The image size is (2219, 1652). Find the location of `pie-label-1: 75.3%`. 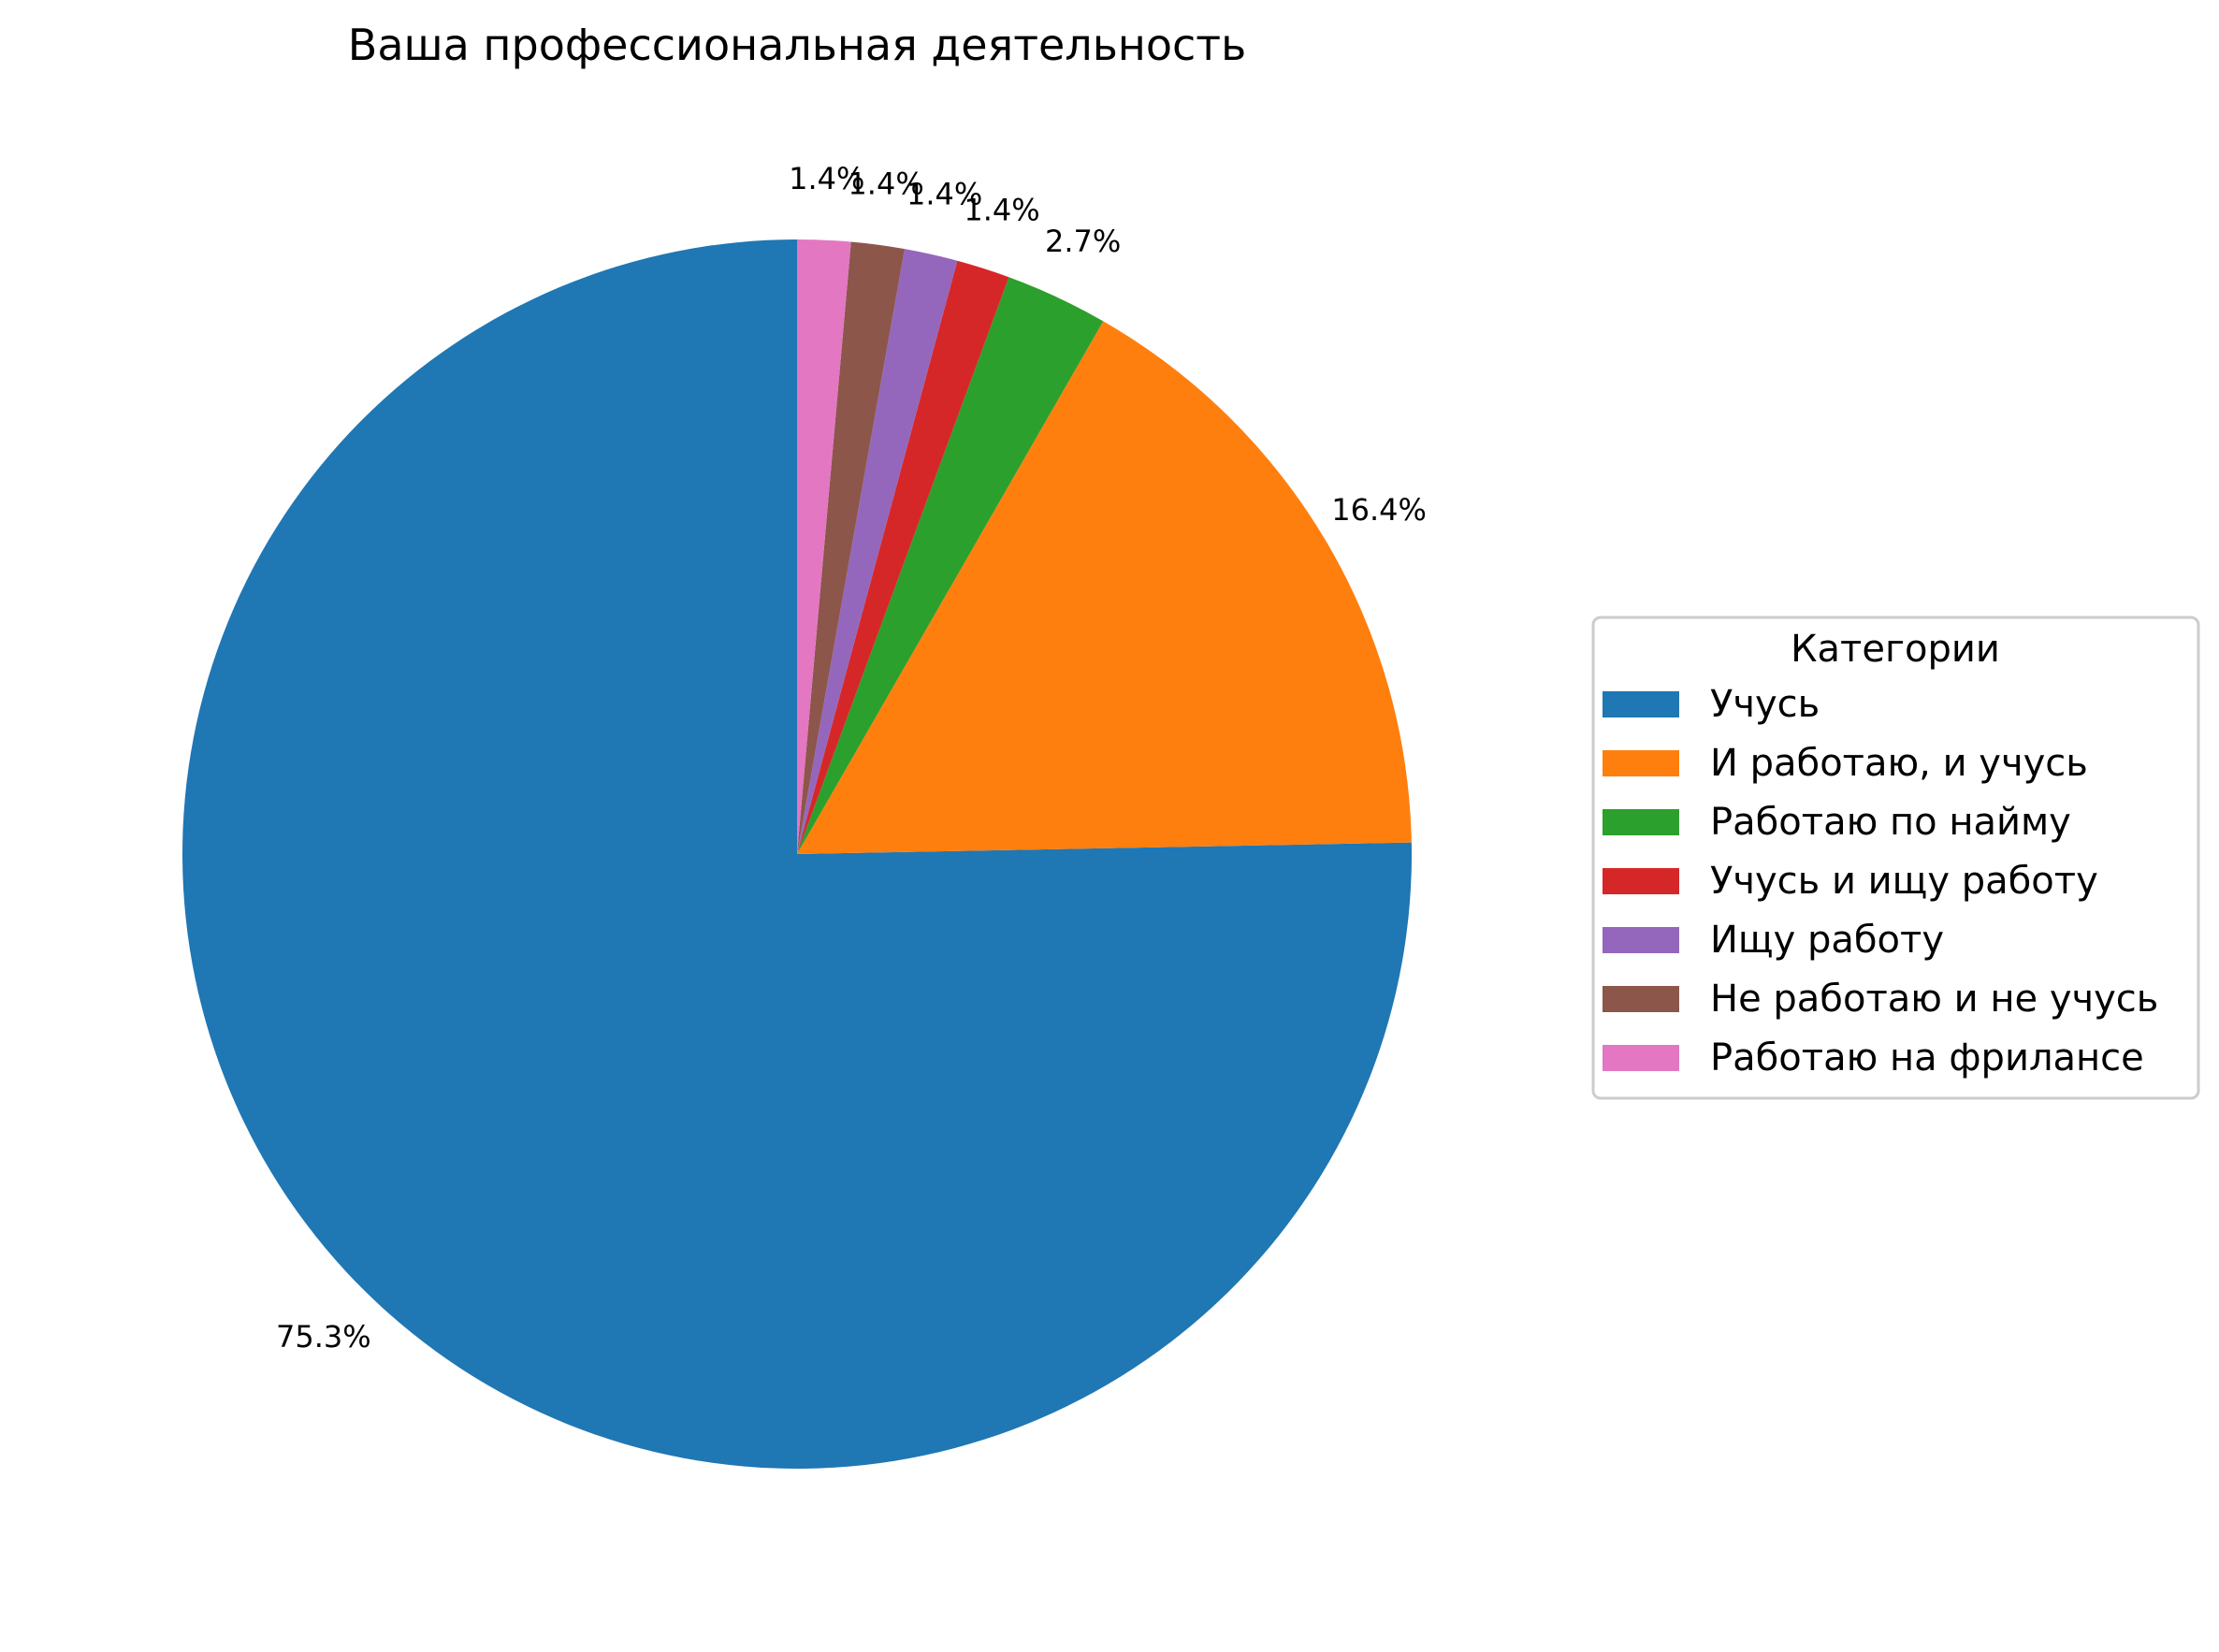

pie-label-1: 75.3% is located at coordinates (323, 1337).